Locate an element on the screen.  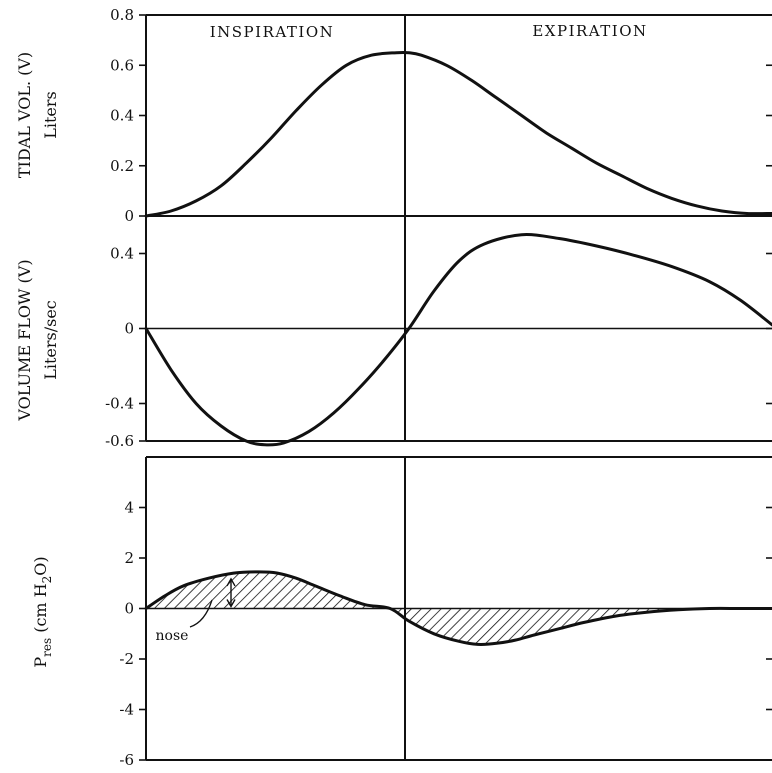
nose-pointer-line is located at coordinates (201, 613).